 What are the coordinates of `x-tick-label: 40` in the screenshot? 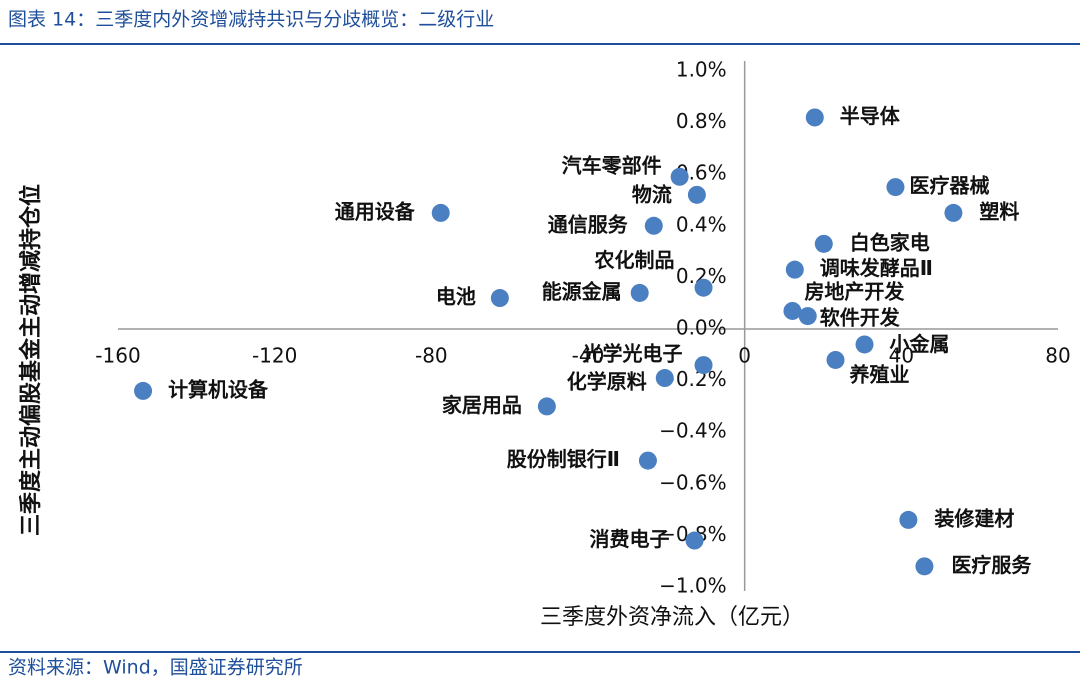 It's located at (901, 356).